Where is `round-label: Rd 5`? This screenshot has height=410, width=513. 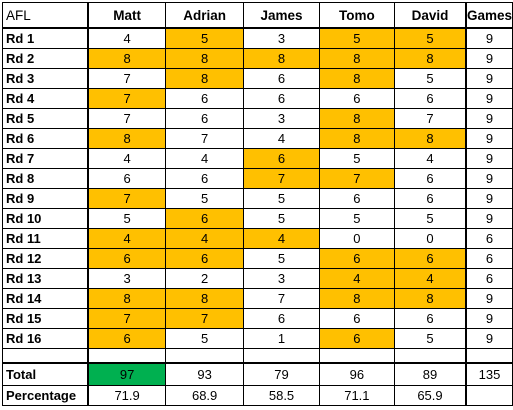
round-label: Rd 5 is located at coordinates (46, 118).